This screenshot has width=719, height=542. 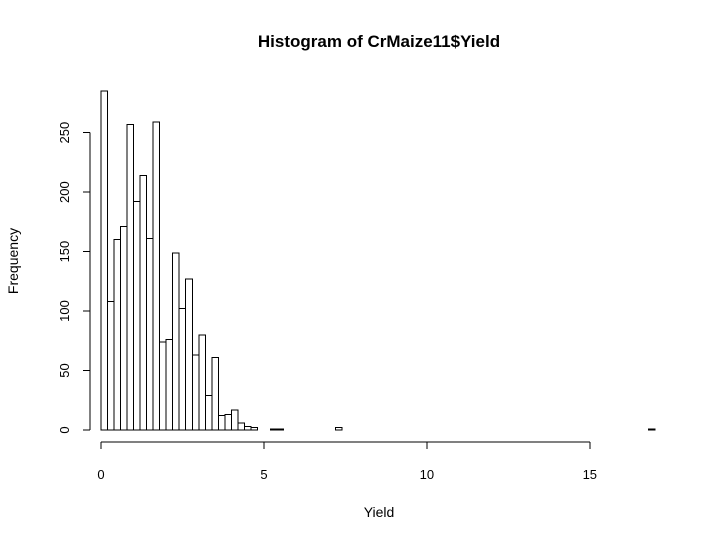 What do you see at coordinates (379, 41) in the screenshot?
I see `chart-title: Histogram of CrMaize11$Yield` at bounding box center [379, 41].